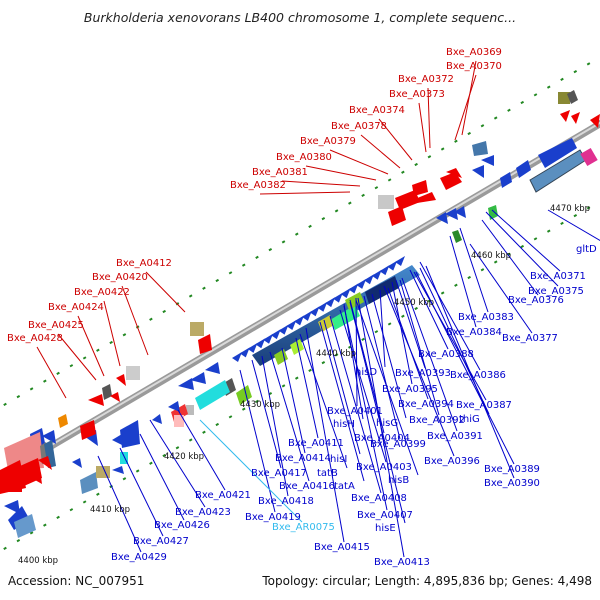  I want to click on gene-label: Bxe_A0428, so click(35, 338).